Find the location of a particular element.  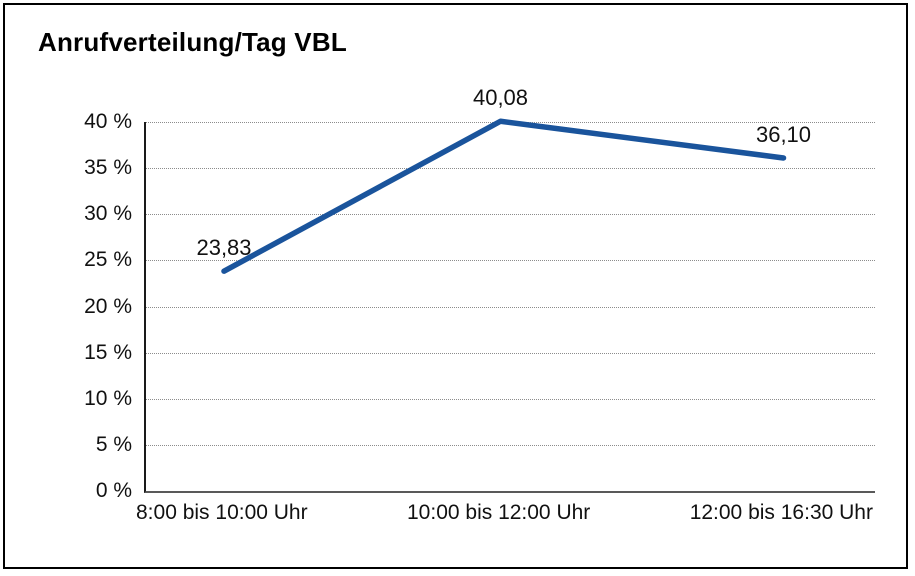

chart-title: Anrufverteilung/Tag VBL is located at coordinates (192, 42).